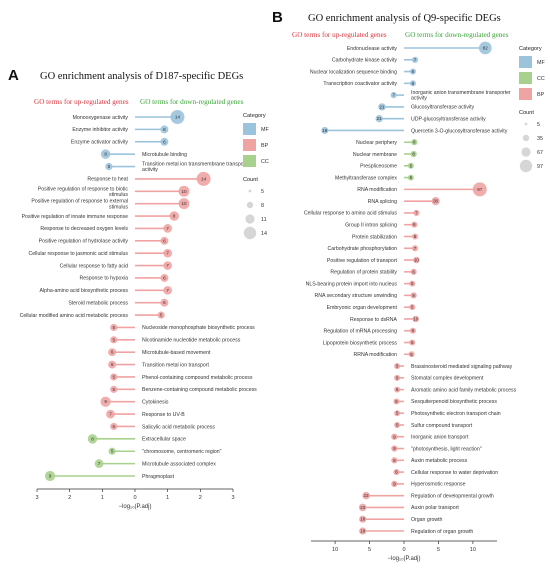  I want to click on term-label: Response to dsRNA, so click(374, 320).